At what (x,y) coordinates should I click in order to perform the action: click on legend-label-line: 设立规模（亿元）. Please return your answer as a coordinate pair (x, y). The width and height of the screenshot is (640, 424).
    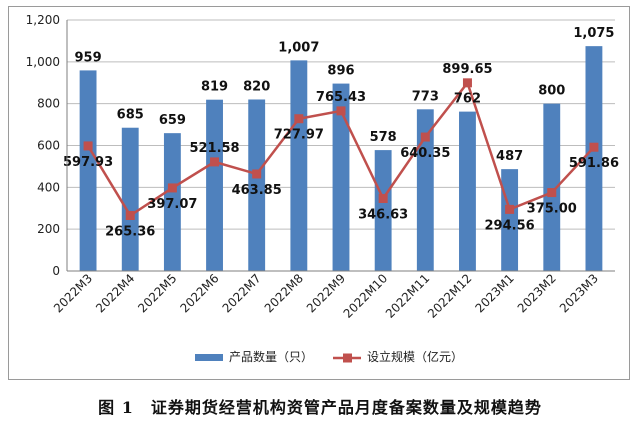
    Looking at the image, I should click on (415, 356).